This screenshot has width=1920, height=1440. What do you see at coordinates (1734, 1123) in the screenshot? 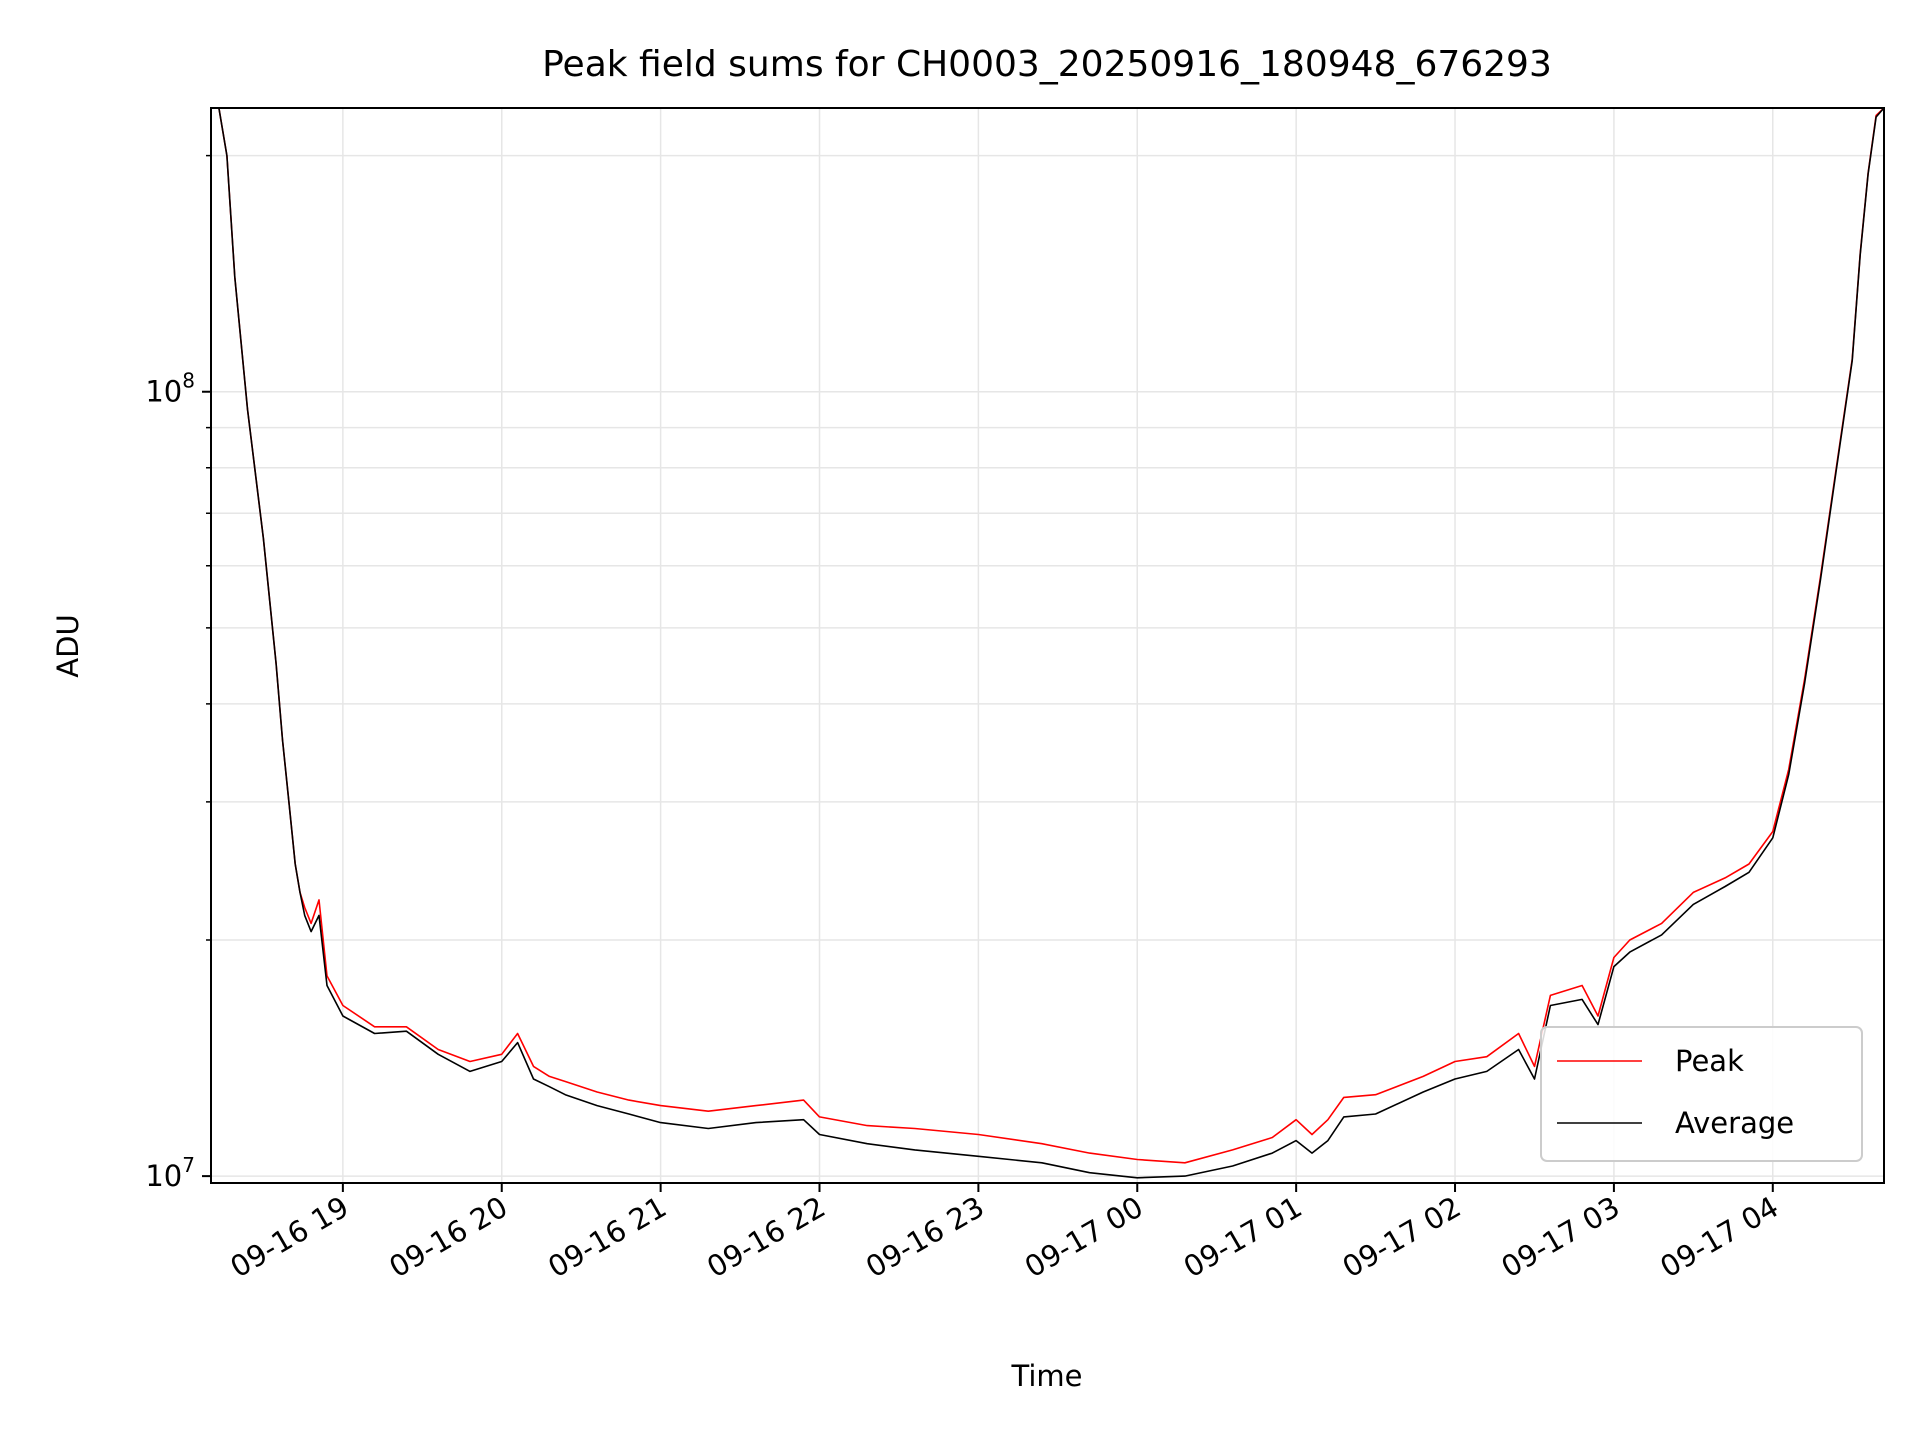
I see `legend-average-label: Average` at bounding box center [1734, 1123].